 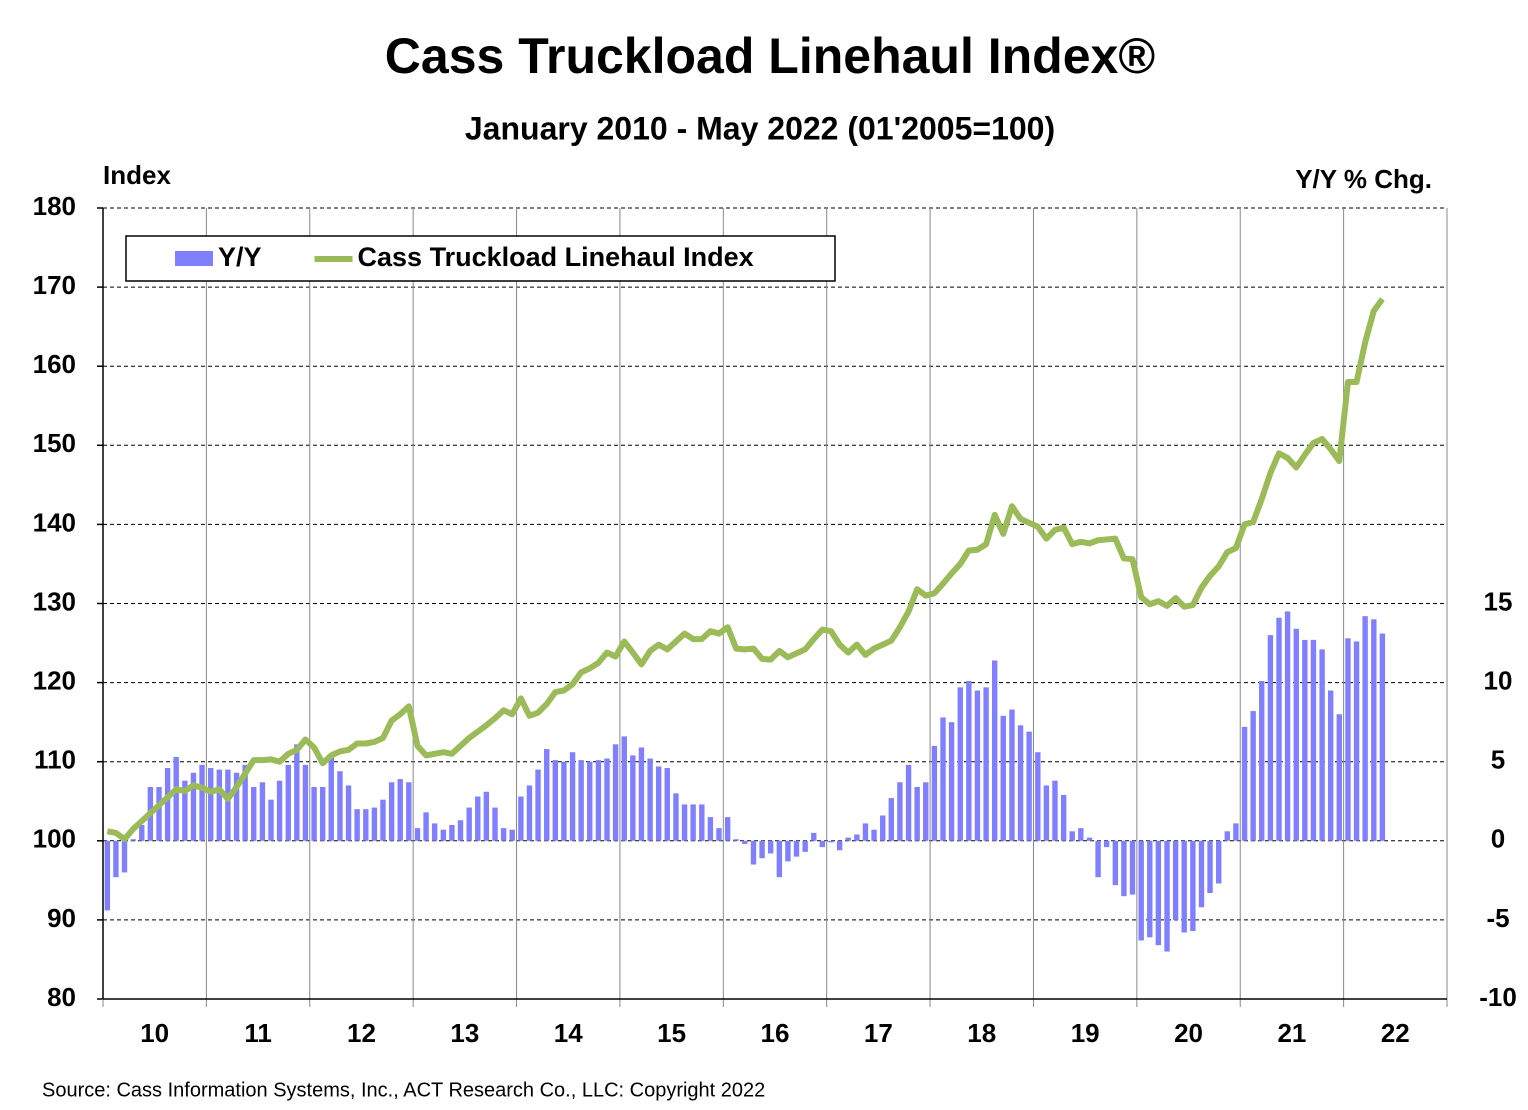 What do you see at coordinates (878, 1033) in the screenshot?
I see `x-tick-label: 17` at bounding box center [878, 1033].